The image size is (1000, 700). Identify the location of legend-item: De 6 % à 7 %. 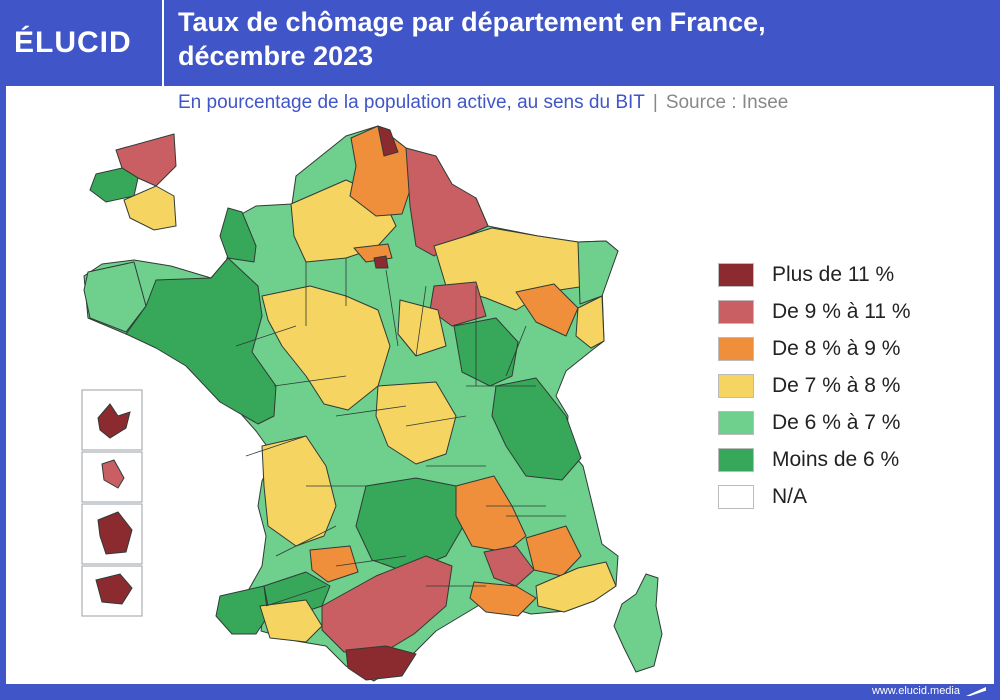
(848, 422).